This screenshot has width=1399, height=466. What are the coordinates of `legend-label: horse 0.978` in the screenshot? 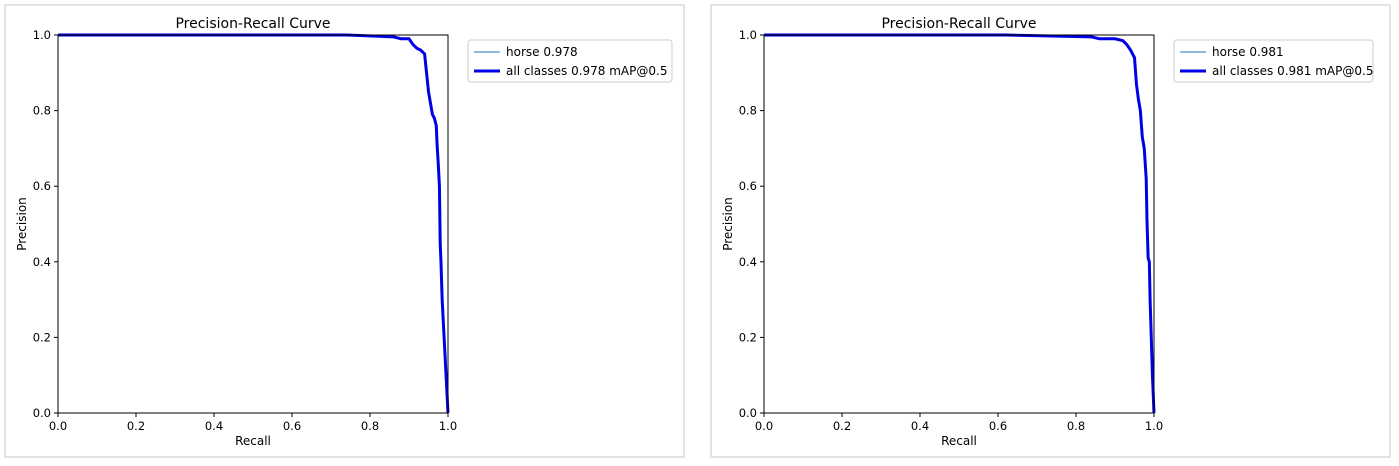 It's located at (542, 52).